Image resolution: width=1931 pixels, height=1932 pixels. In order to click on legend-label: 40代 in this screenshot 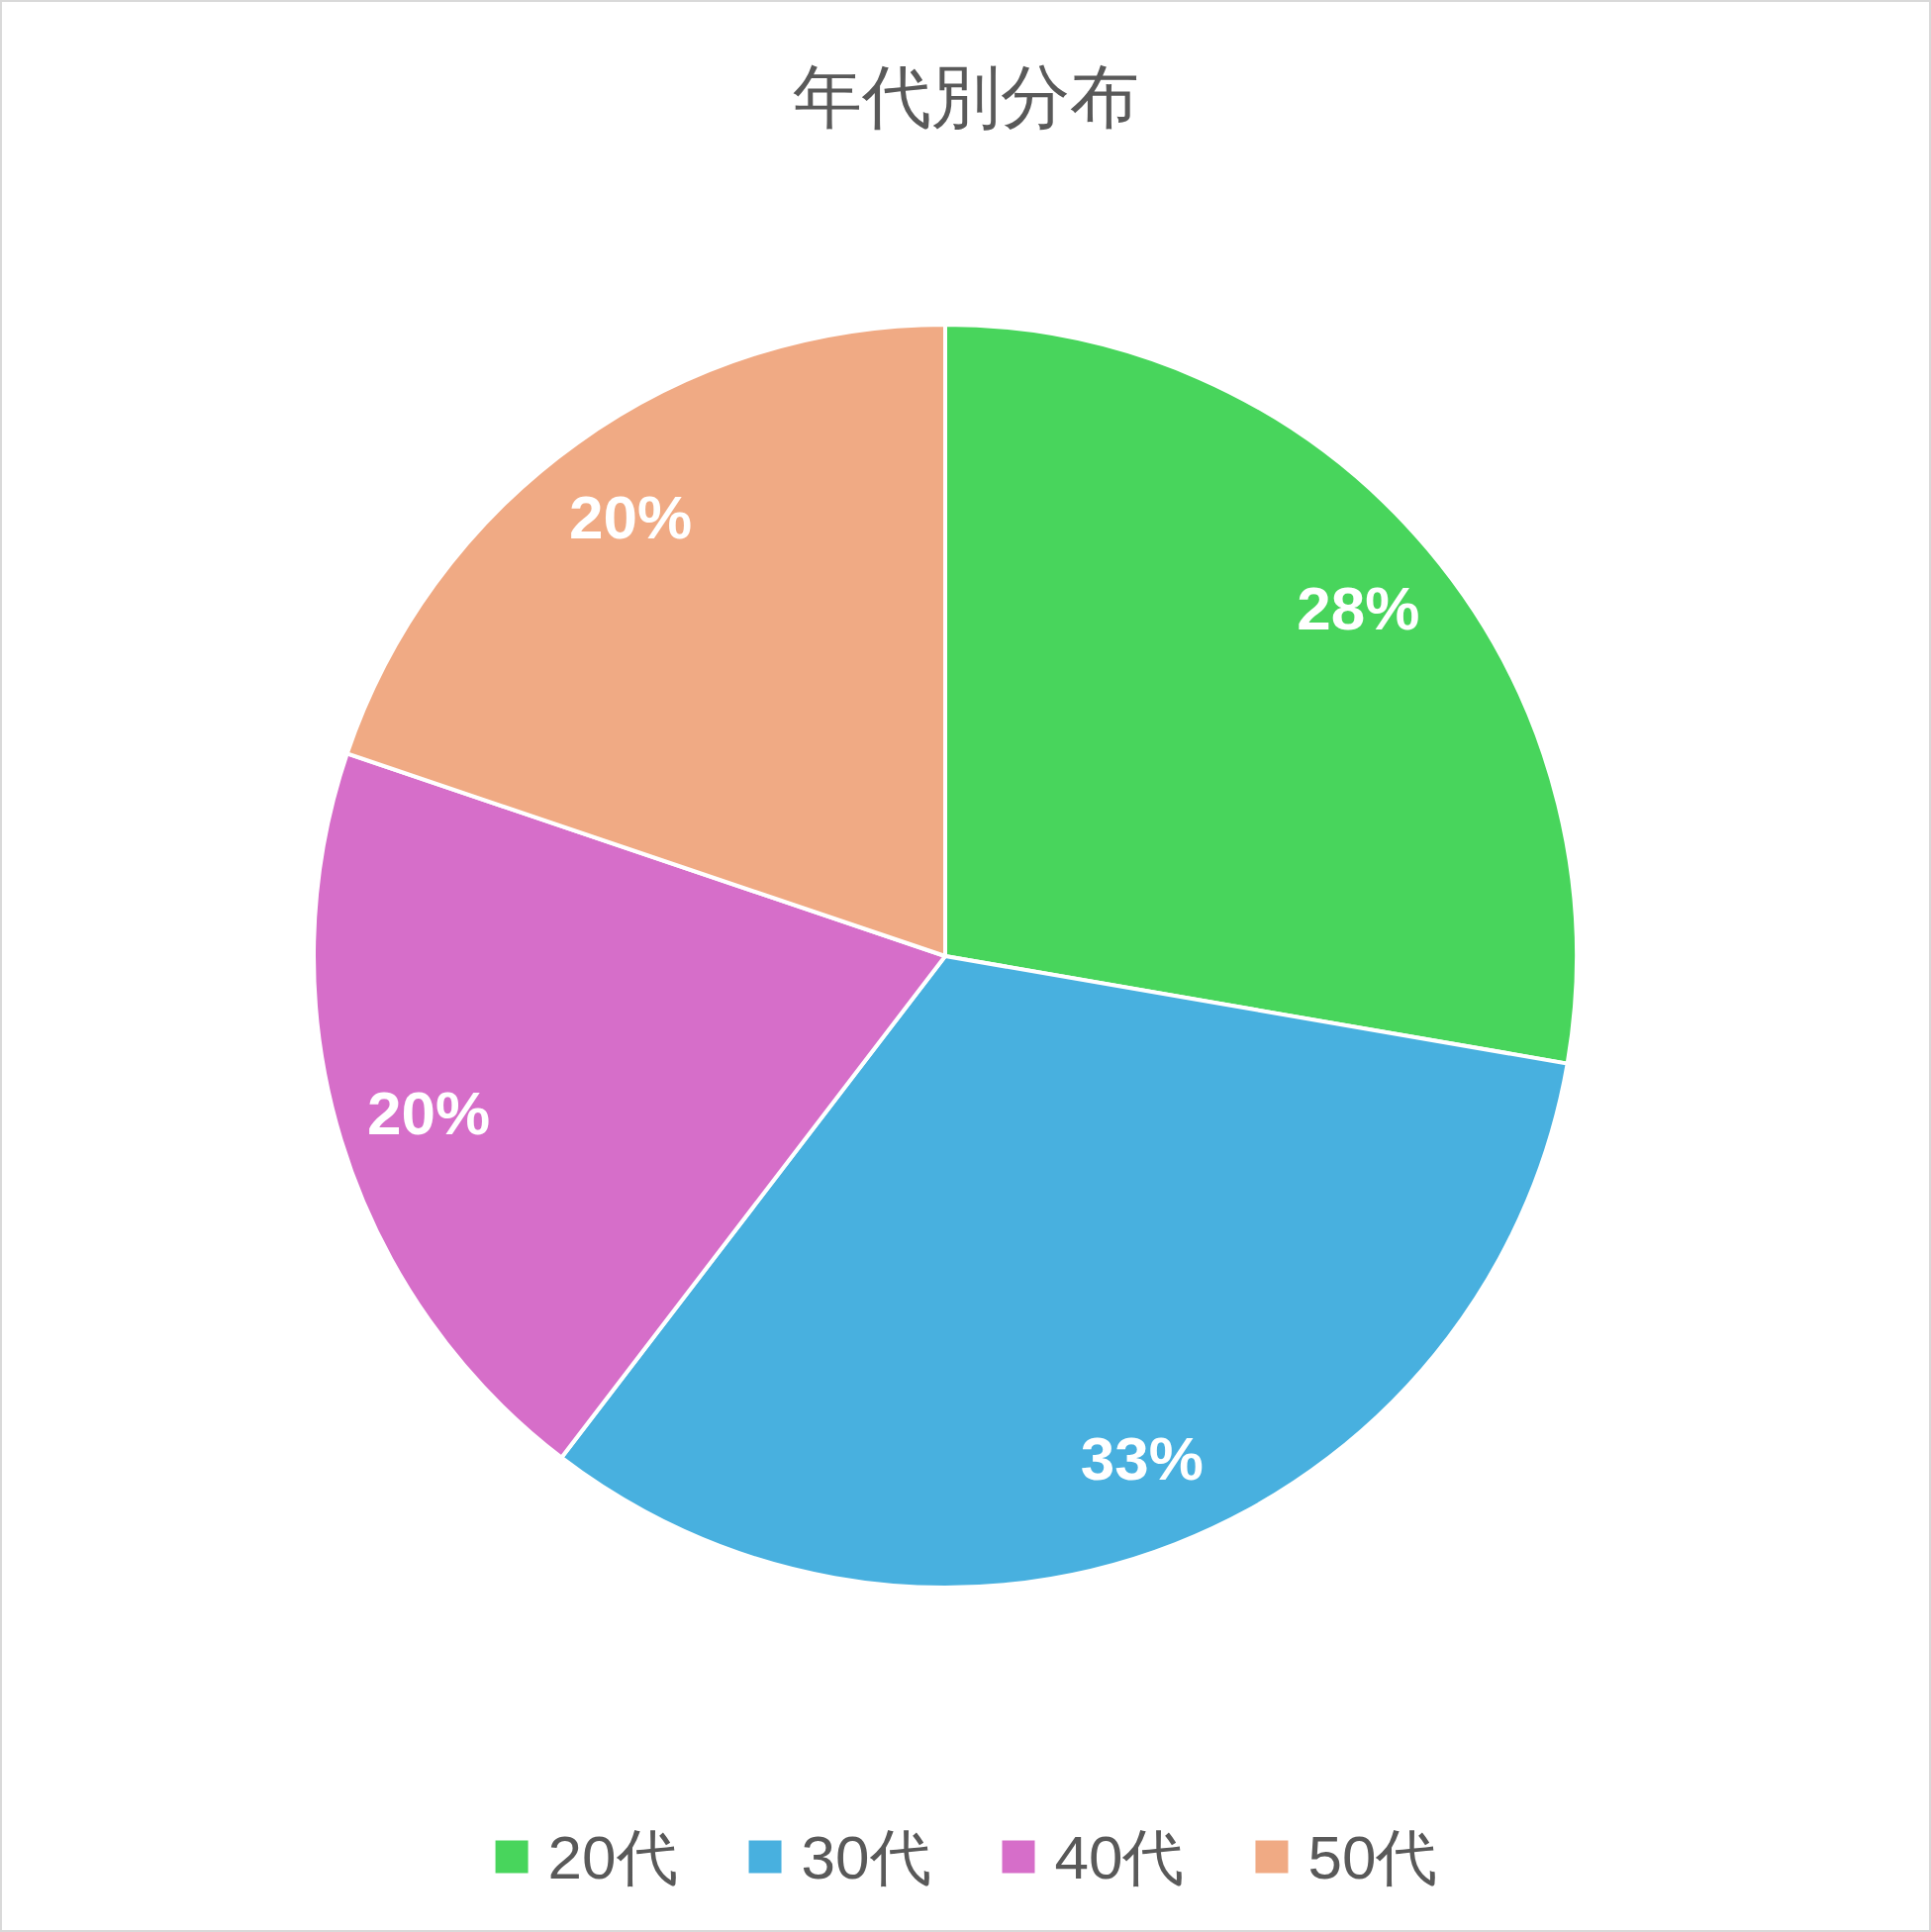, I will do `click(1119, 1856)`.